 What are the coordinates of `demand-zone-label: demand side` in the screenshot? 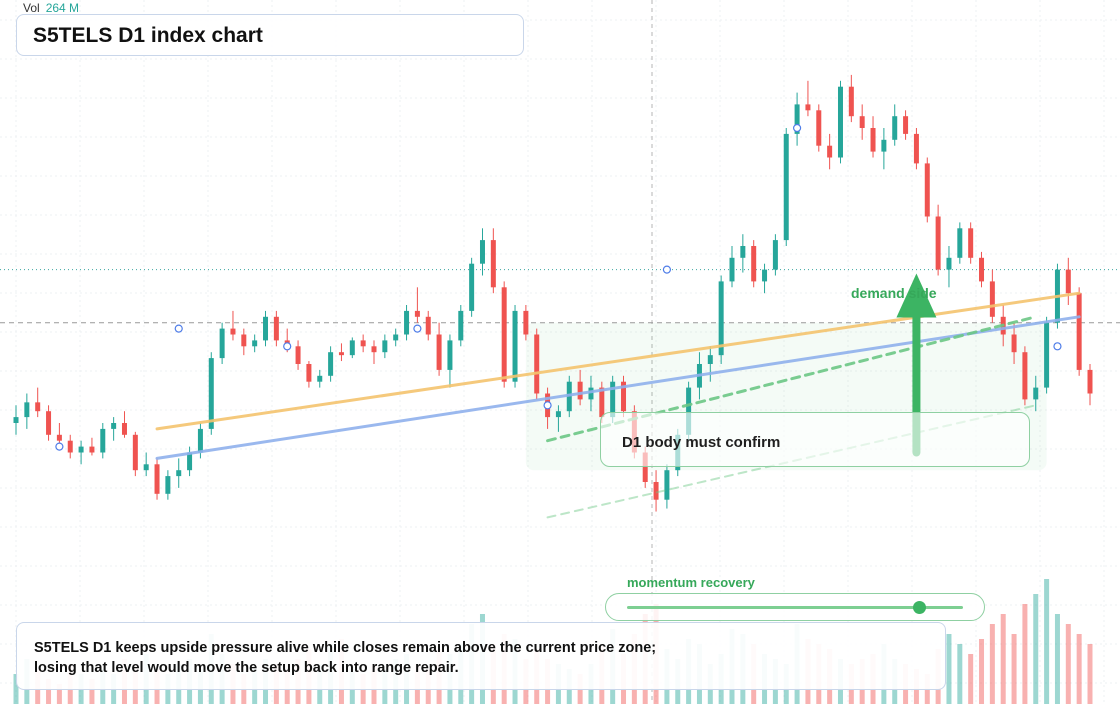 It's located at (894, 293).